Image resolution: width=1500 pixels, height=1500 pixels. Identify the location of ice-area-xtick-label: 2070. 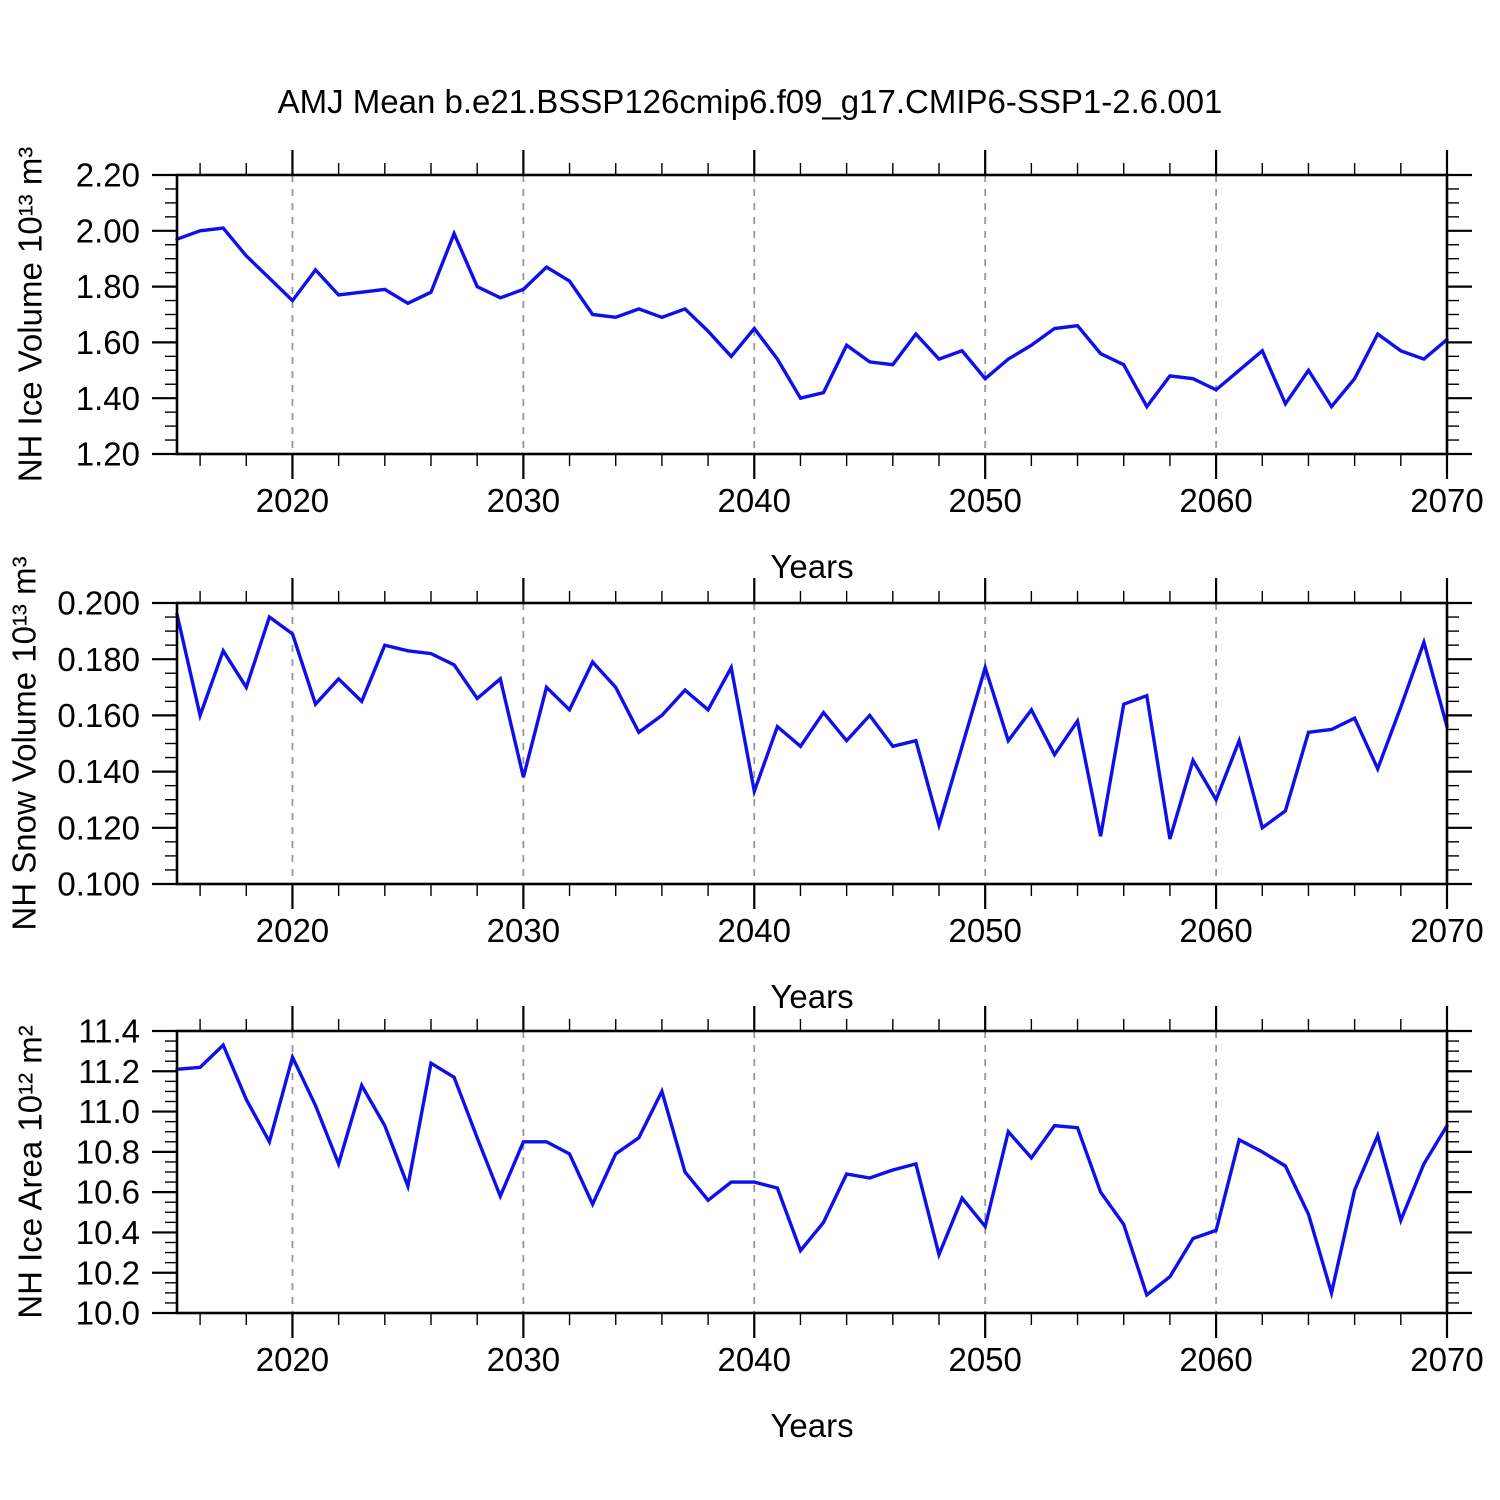
(1446, 1359).